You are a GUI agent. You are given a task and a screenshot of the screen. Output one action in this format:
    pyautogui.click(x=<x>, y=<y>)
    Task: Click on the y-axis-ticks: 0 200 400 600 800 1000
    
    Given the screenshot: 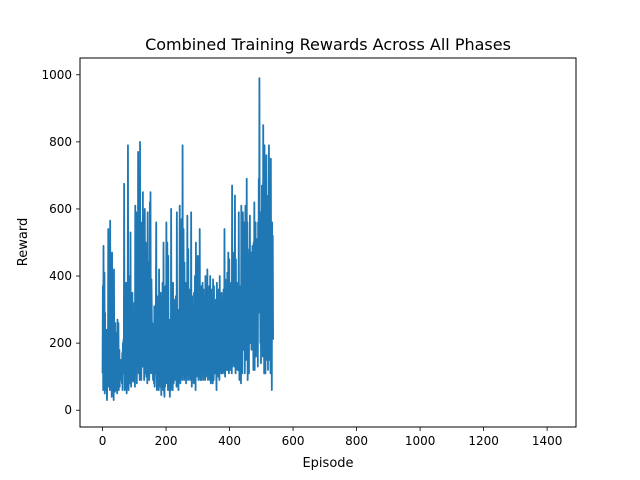 What is the action you would take?
    pyautogui.click(x=60, y=242)
    